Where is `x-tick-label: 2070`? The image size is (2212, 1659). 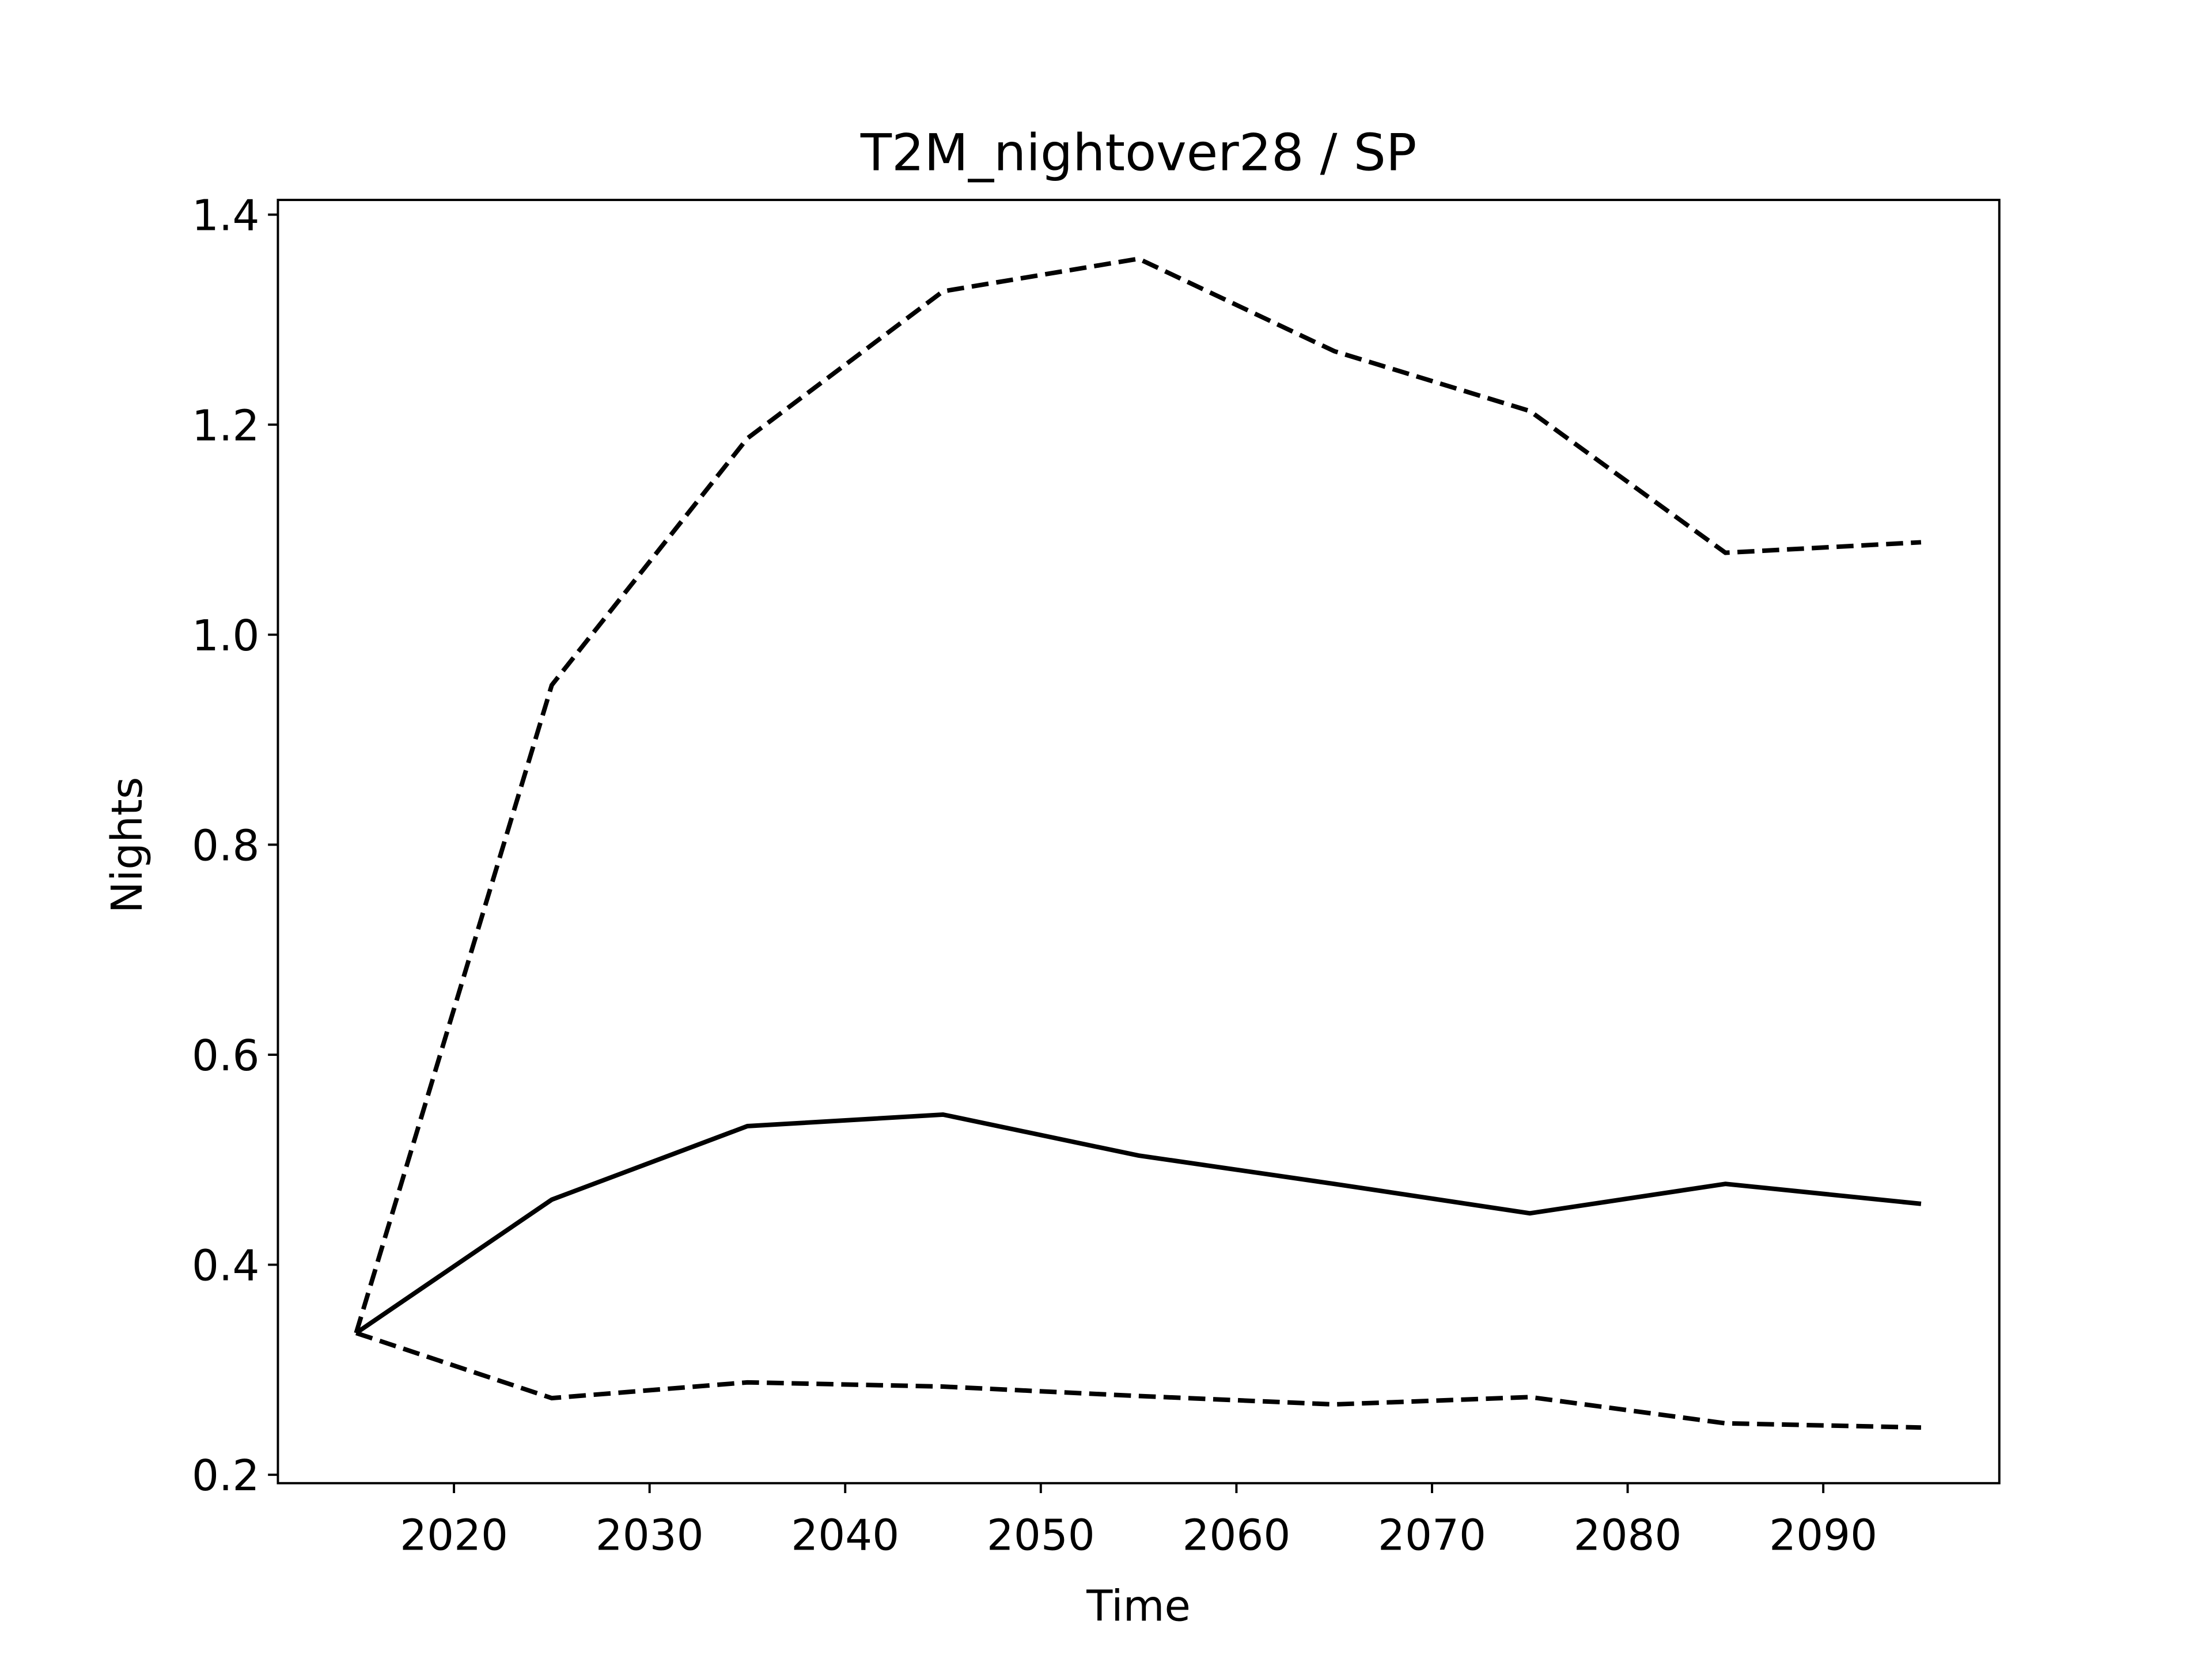
x-tick-label: 2070 is located at coordinates (1432, 1535).